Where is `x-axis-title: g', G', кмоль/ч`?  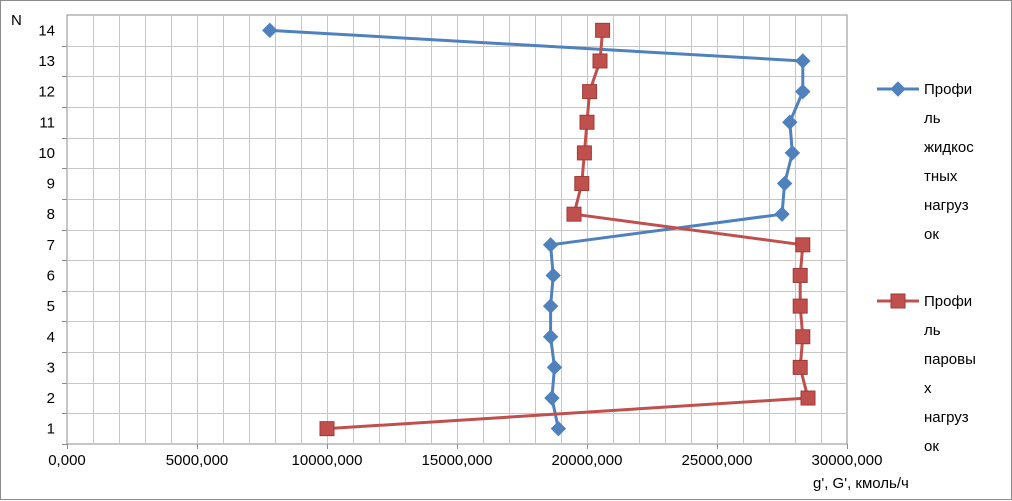
x-axis-title: g', G', кмоль/ч is located at coordinates (861, 483).